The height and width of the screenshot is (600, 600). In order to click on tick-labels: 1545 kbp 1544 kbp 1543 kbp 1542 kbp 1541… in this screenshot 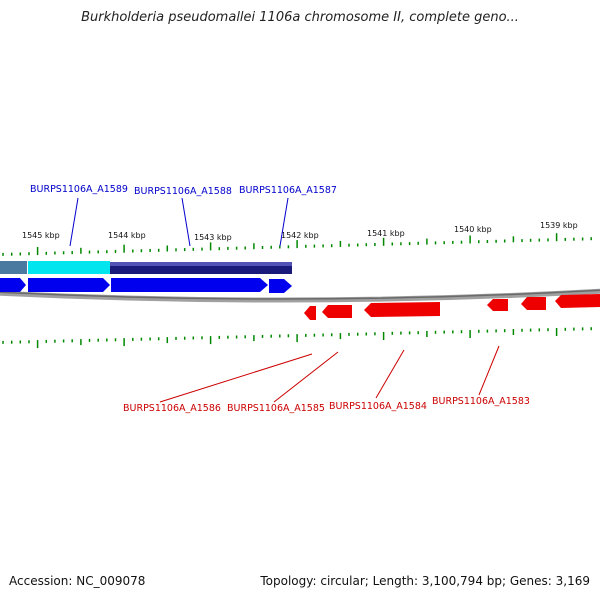, I will do `click(300, 231)`.